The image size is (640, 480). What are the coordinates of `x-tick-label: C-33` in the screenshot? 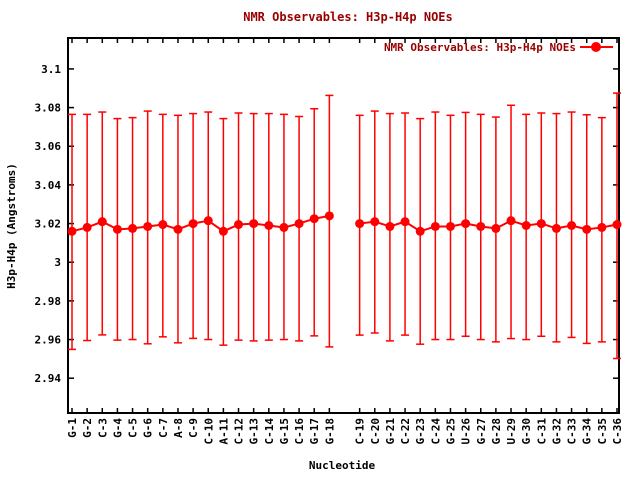 It's located at (572, 431).